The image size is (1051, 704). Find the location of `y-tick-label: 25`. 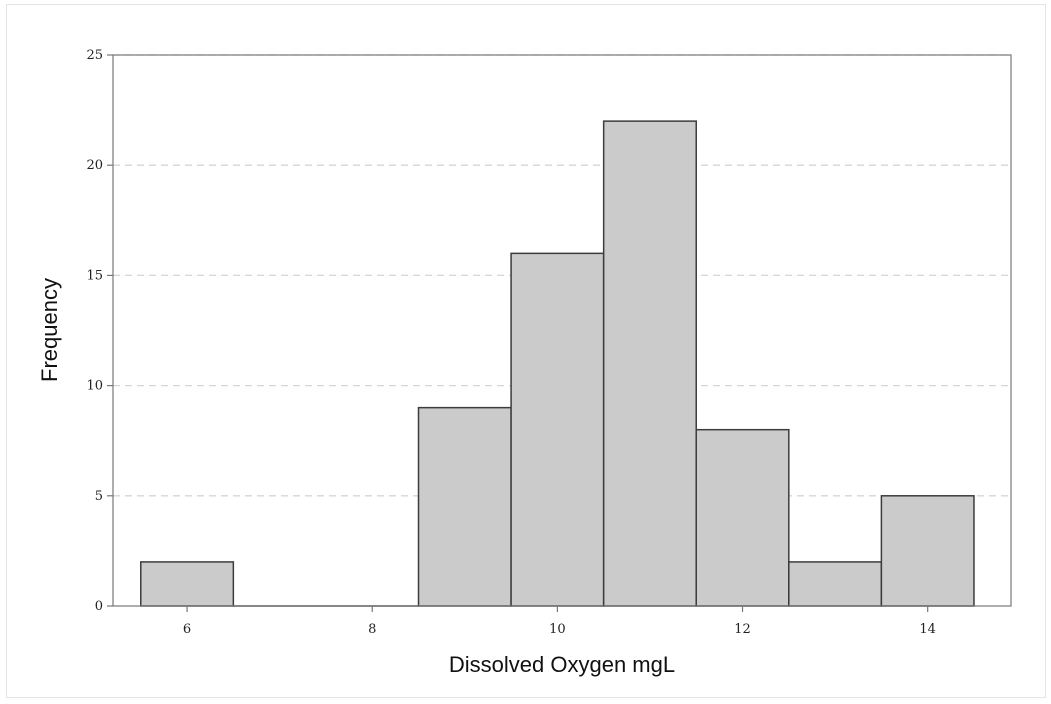

y-tick-label: 25 is located at coordinates (94, 55).